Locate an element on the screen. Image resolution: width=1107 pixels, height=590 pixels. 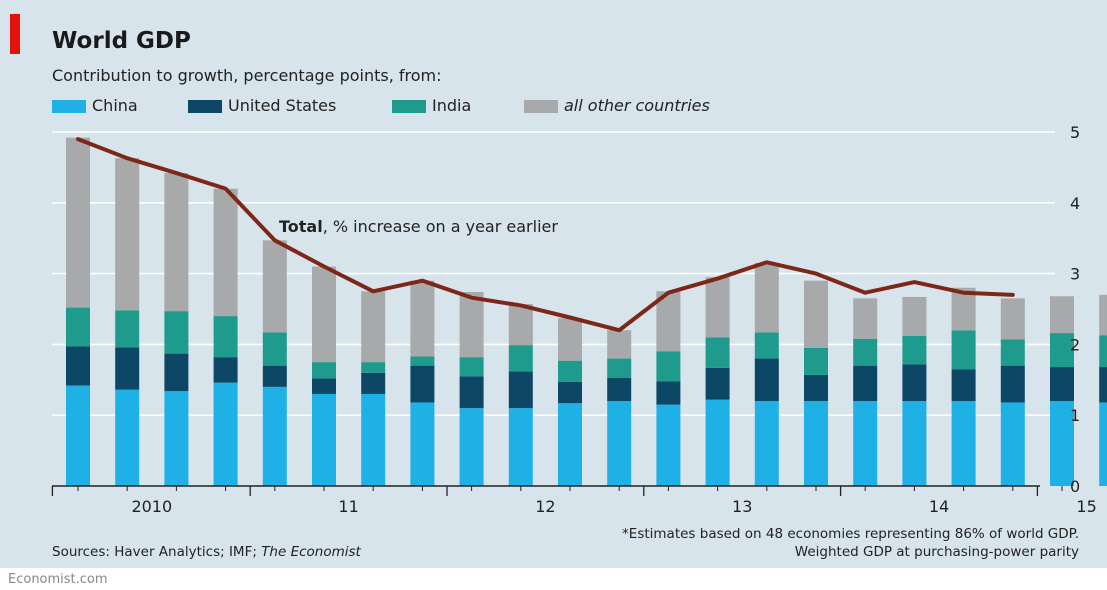
x-tick-label-15: 15 is located at coordinates (1086, 506).